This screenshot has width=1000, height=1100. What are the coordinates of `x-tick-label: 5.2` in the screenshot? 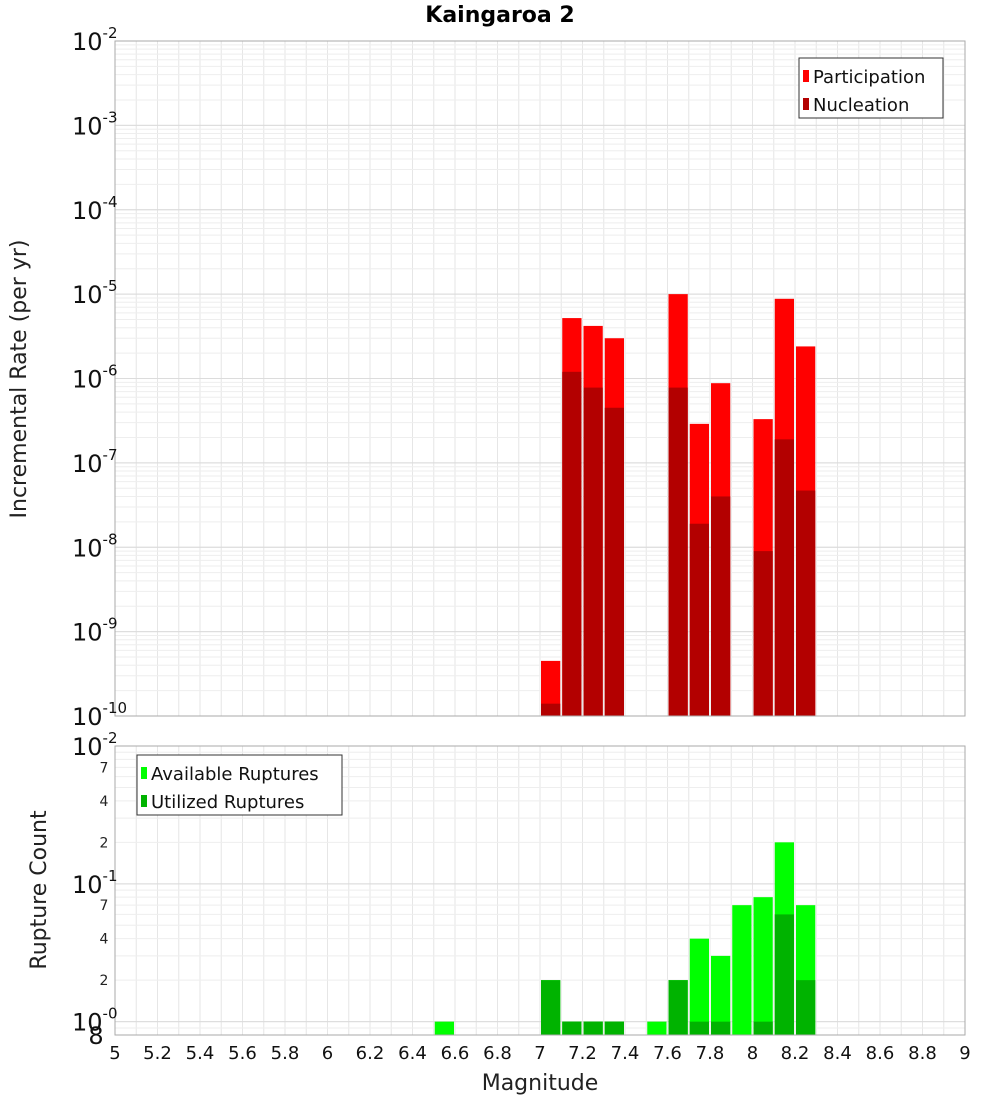 It's located at (157, 1053).